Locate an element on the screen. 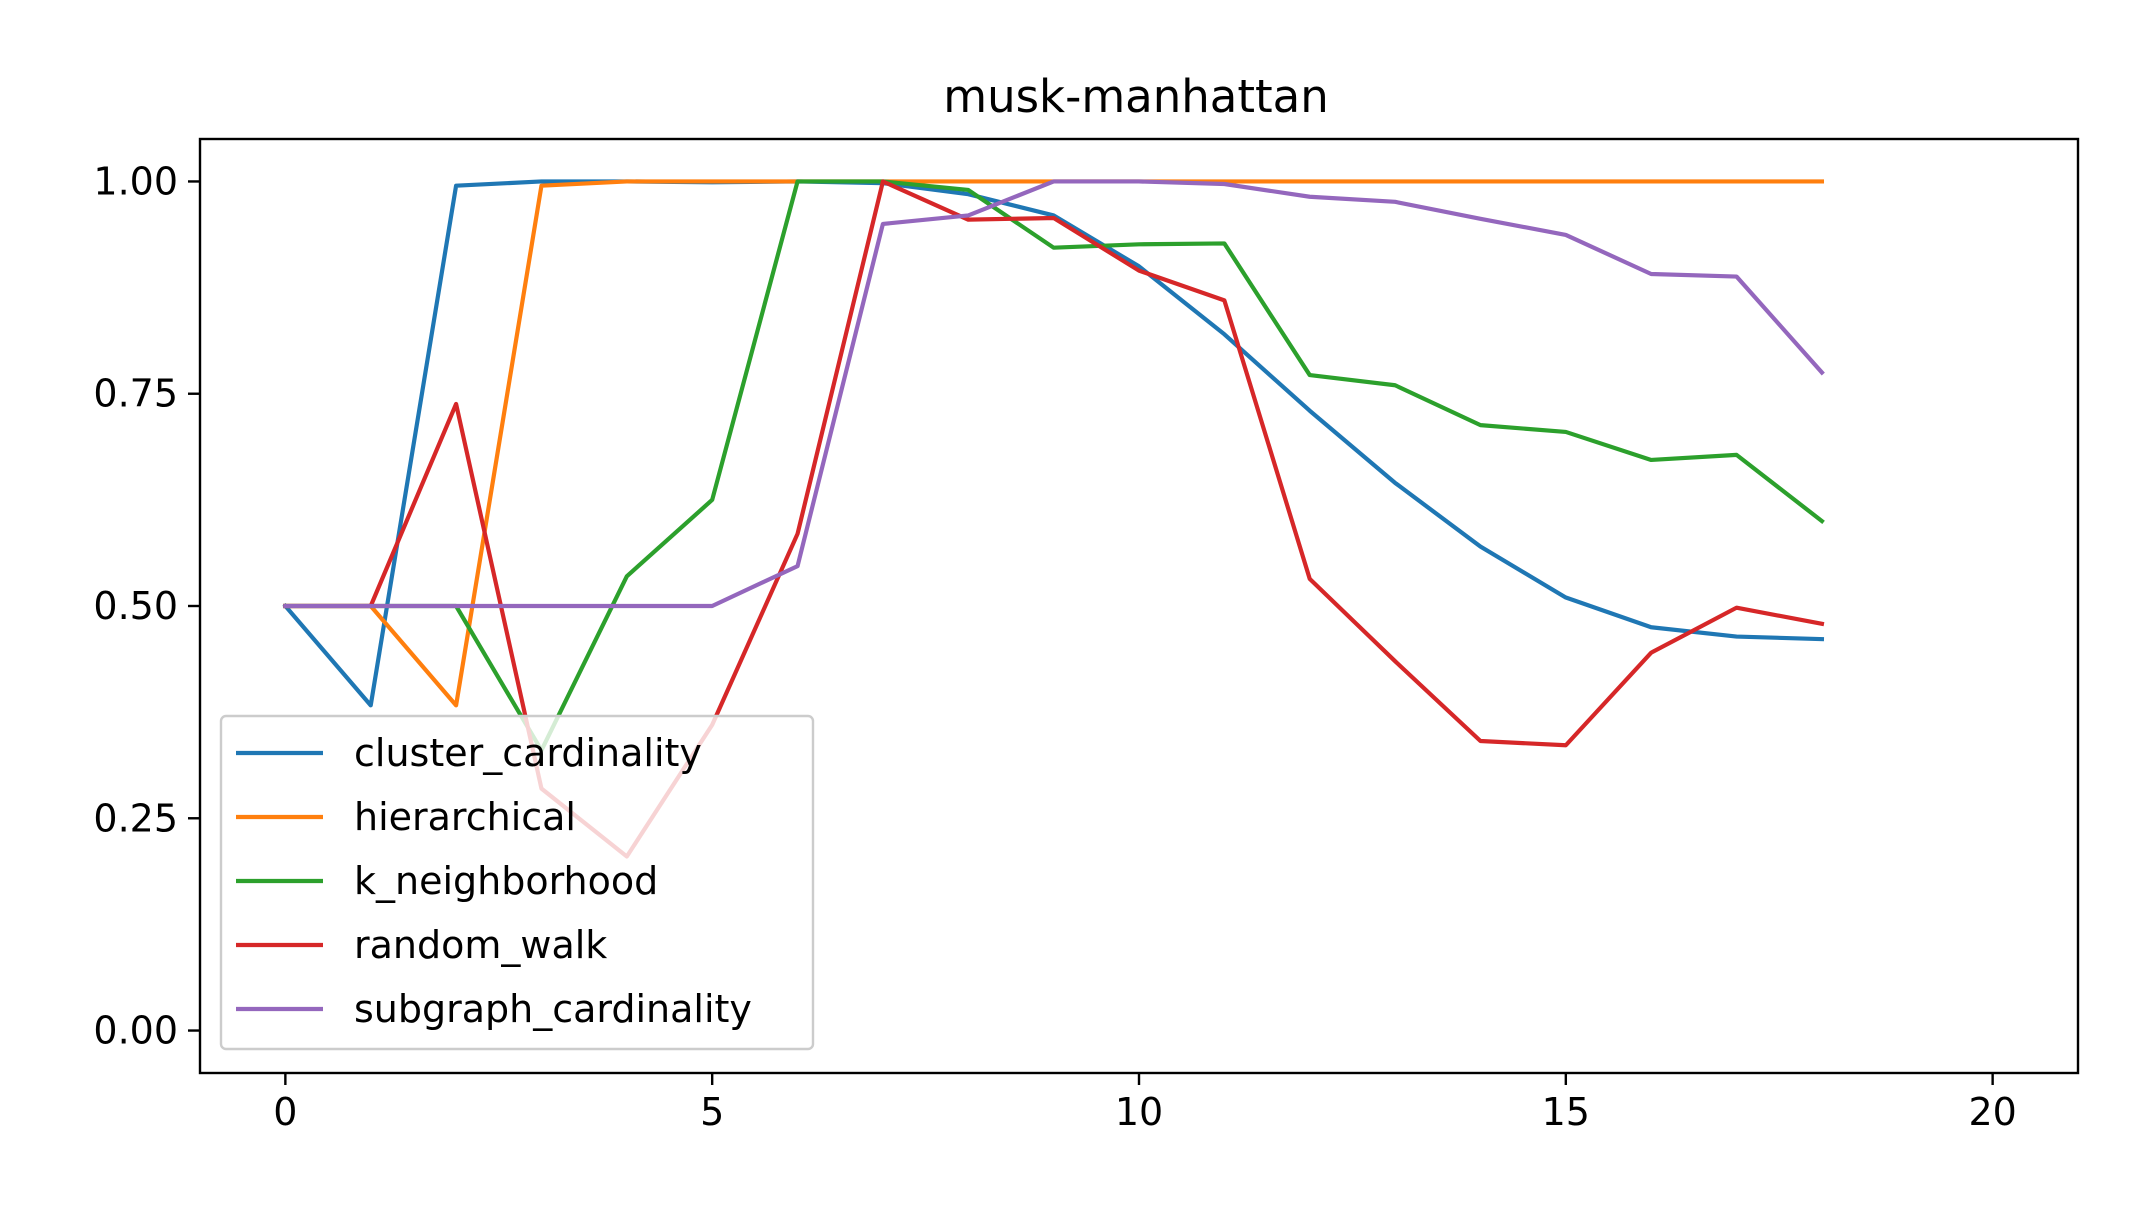 This screenshot has height=1208, width=2131. y-axis: 0.00 0.25 0.50 0.75 1.00 is located at coordinates (146, 606).